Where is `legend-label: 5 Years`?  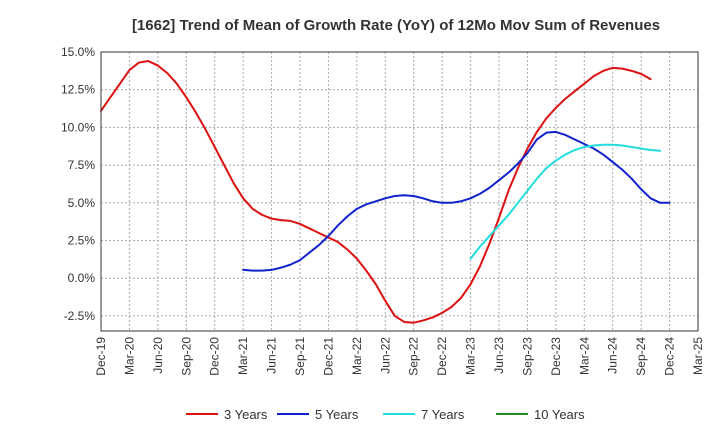
legend-label: 5 Years is located at coordinates (337, 414).